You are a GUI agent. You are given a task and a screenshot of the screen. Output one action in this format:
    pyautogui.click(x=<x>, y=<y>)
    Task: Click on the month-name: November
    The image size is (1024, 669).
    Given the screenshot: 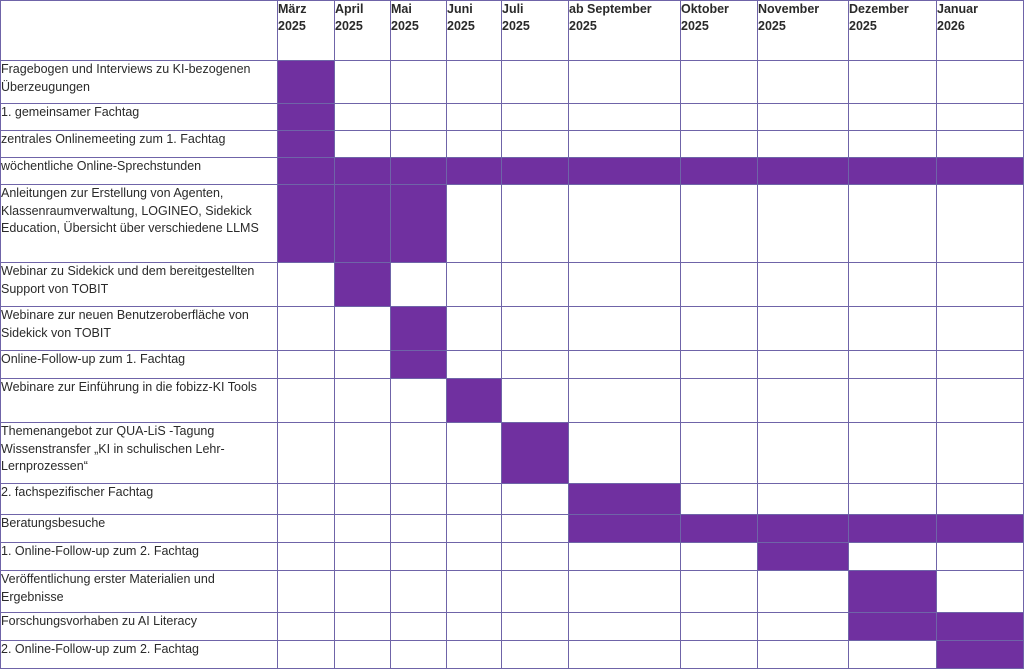 What is the action you would take?
    pyautogui.click(x=789, y=9)
    